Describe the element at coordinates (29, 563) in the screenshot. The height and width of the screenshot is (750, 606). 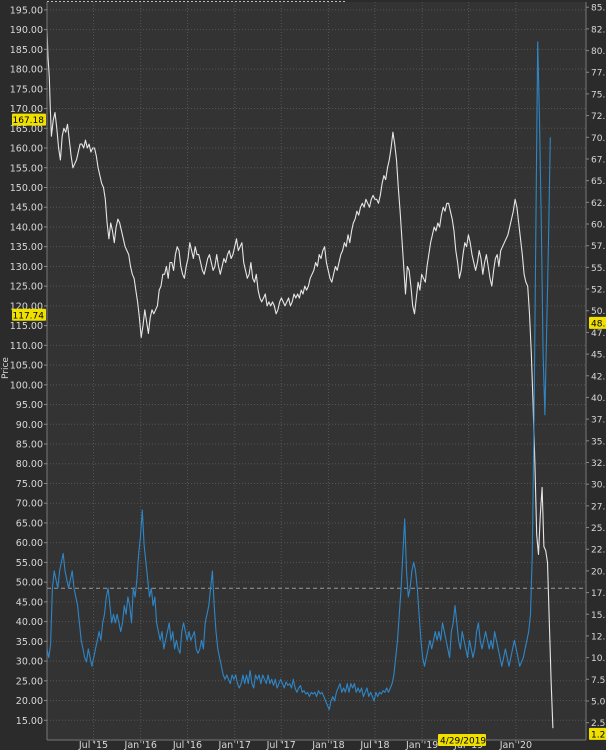
I see `left-tick-label: 55.00` at that location.